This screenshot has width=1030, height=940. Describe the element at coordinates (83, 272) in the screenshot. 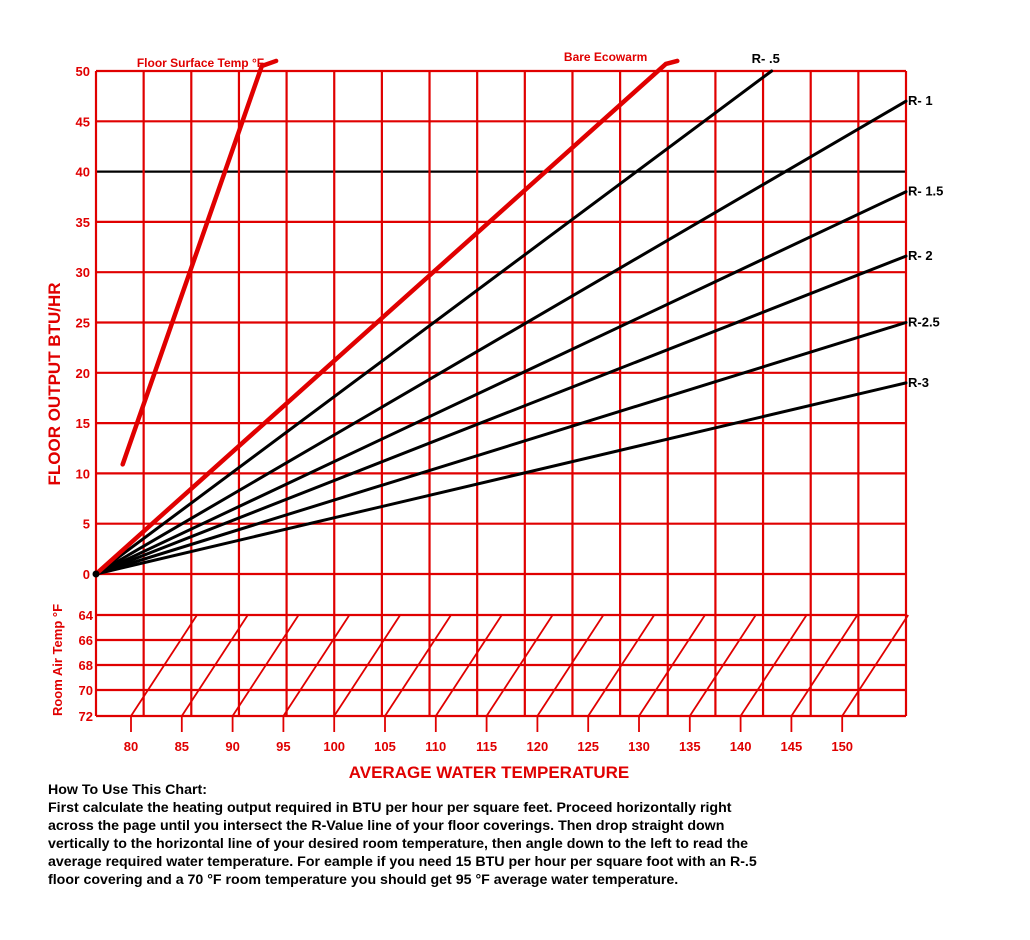

I see `y-tick-label: 30` at that location.